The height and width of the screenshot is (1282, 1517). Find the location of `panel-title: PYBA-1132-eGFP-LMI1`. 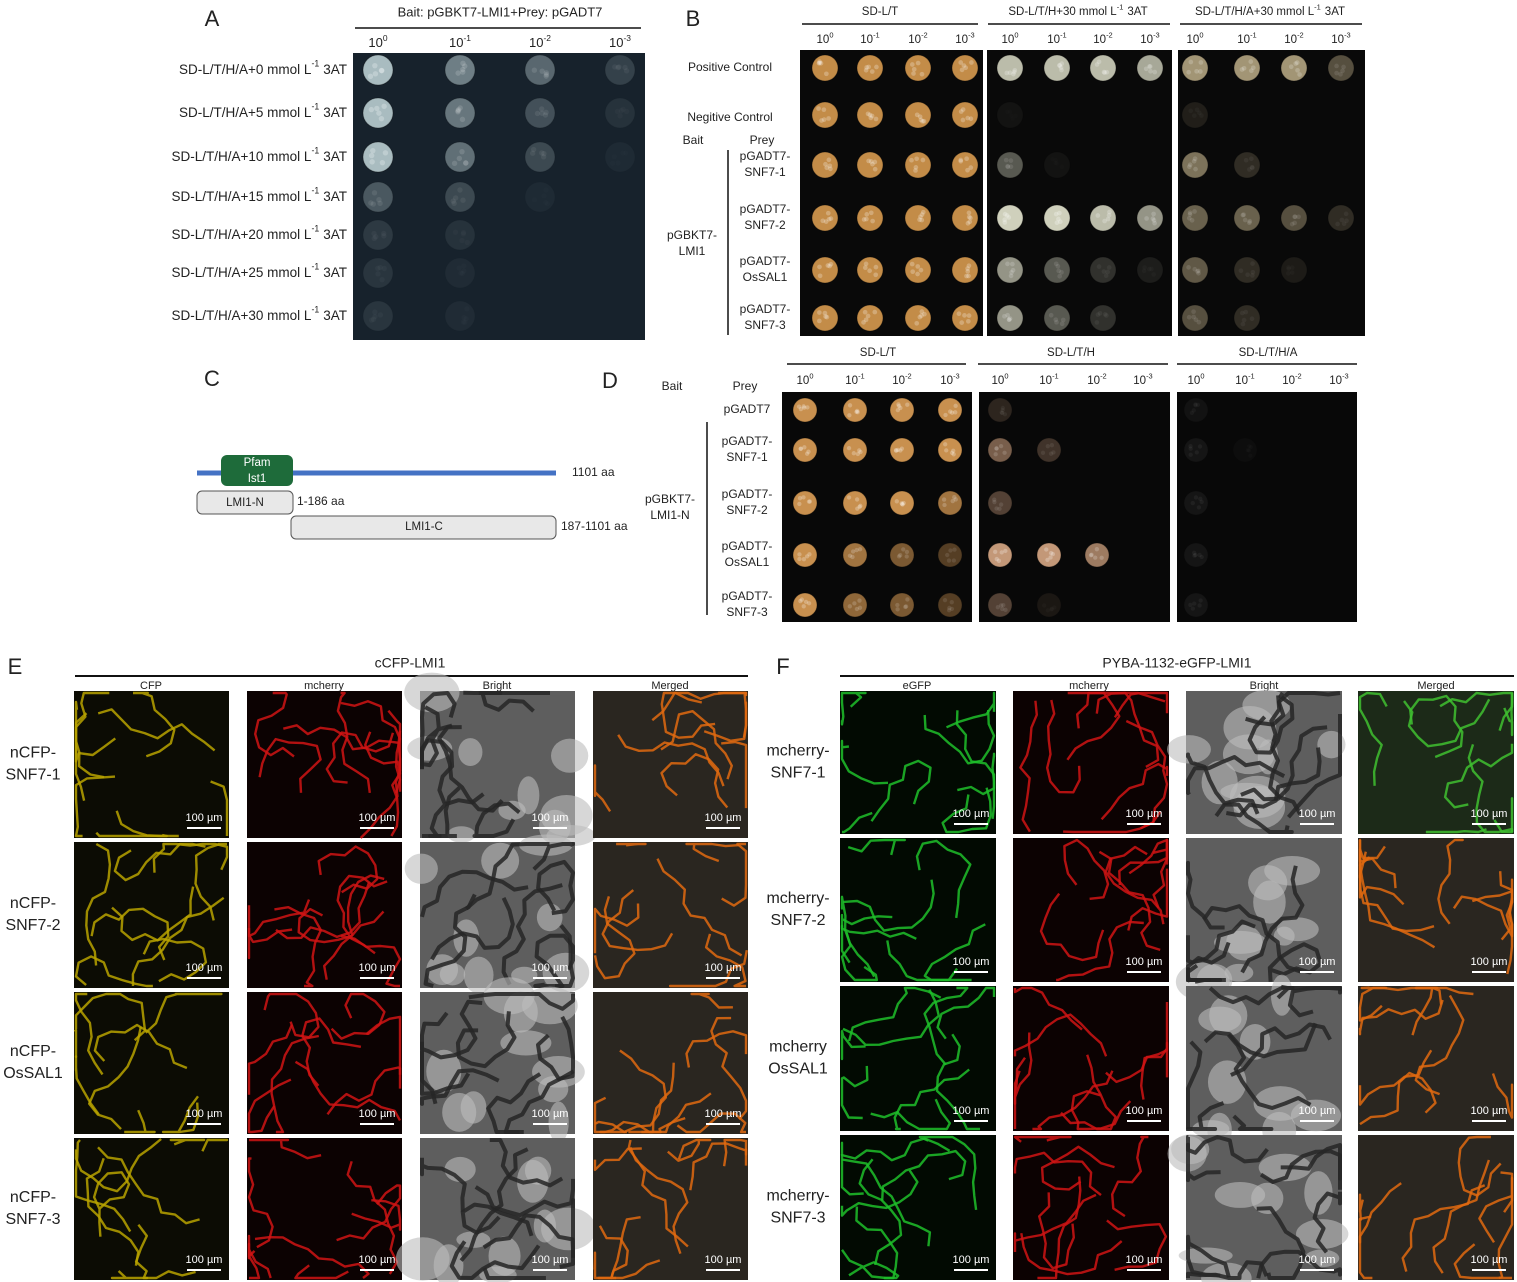

panel-title: PYBA-1132-eGFP-LMI1 is located at coordinates (1176, 663).